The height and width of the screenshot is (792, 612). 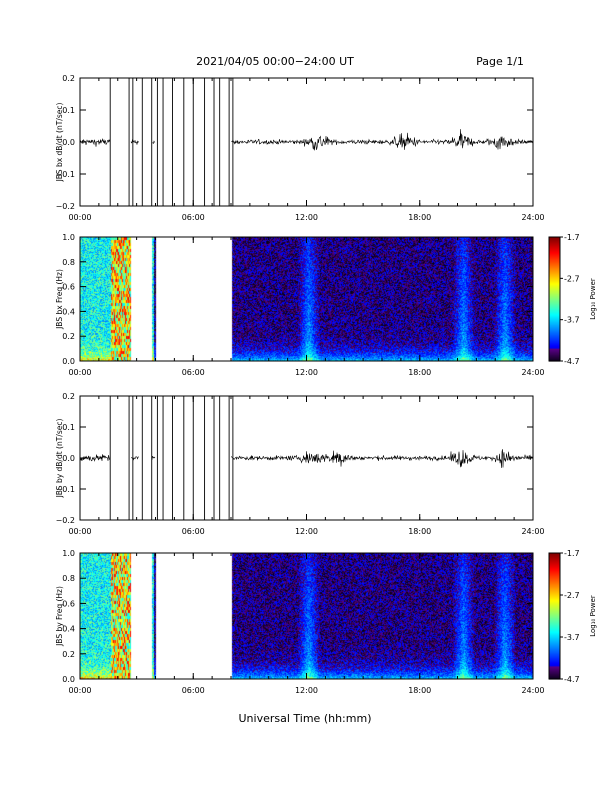 What do you see at coordinates (68, 578) in the screenshot?
I see `y-tick-label: 0.8` at bounding box center [68, 578].